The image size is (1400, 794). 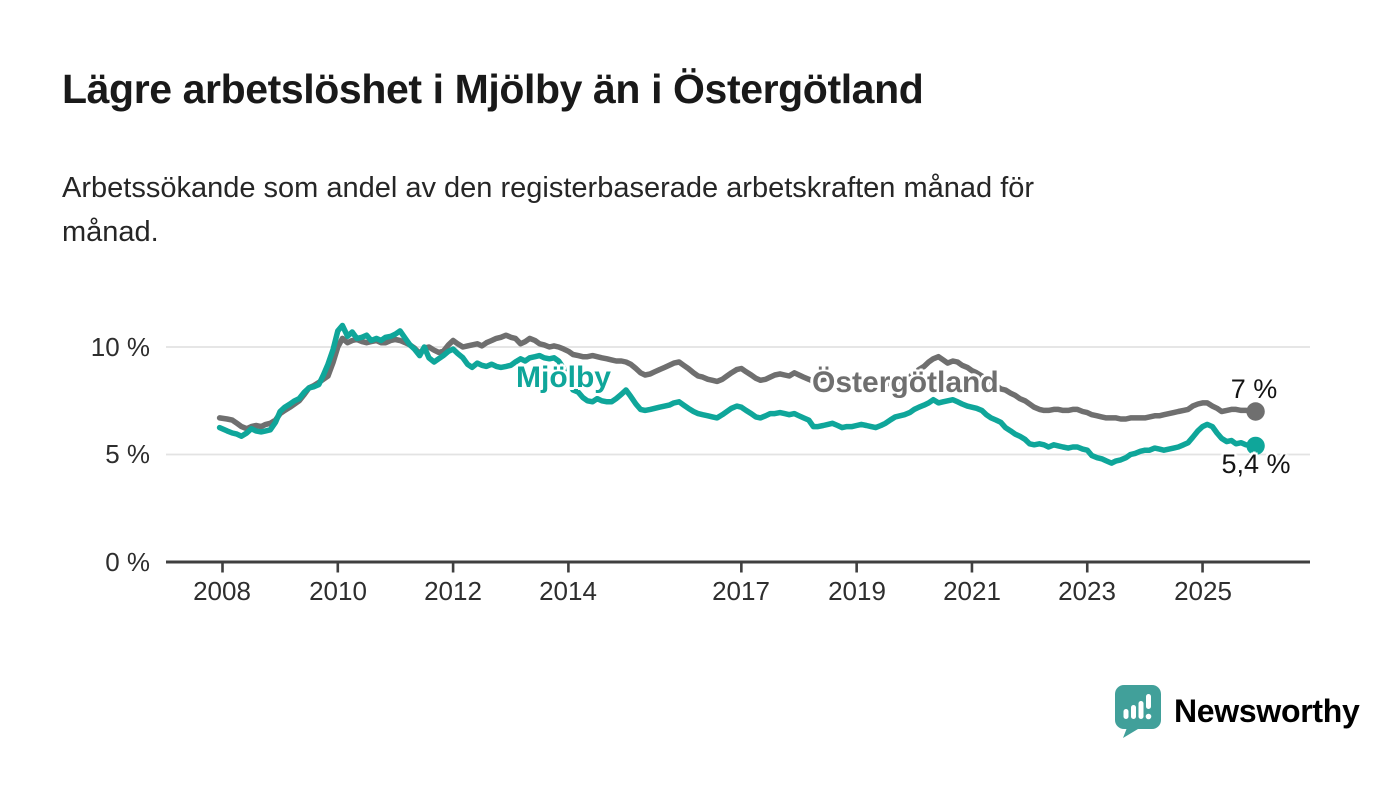 I want to click on x-axis-label-2008: 2008, so click(x=222, y=591).